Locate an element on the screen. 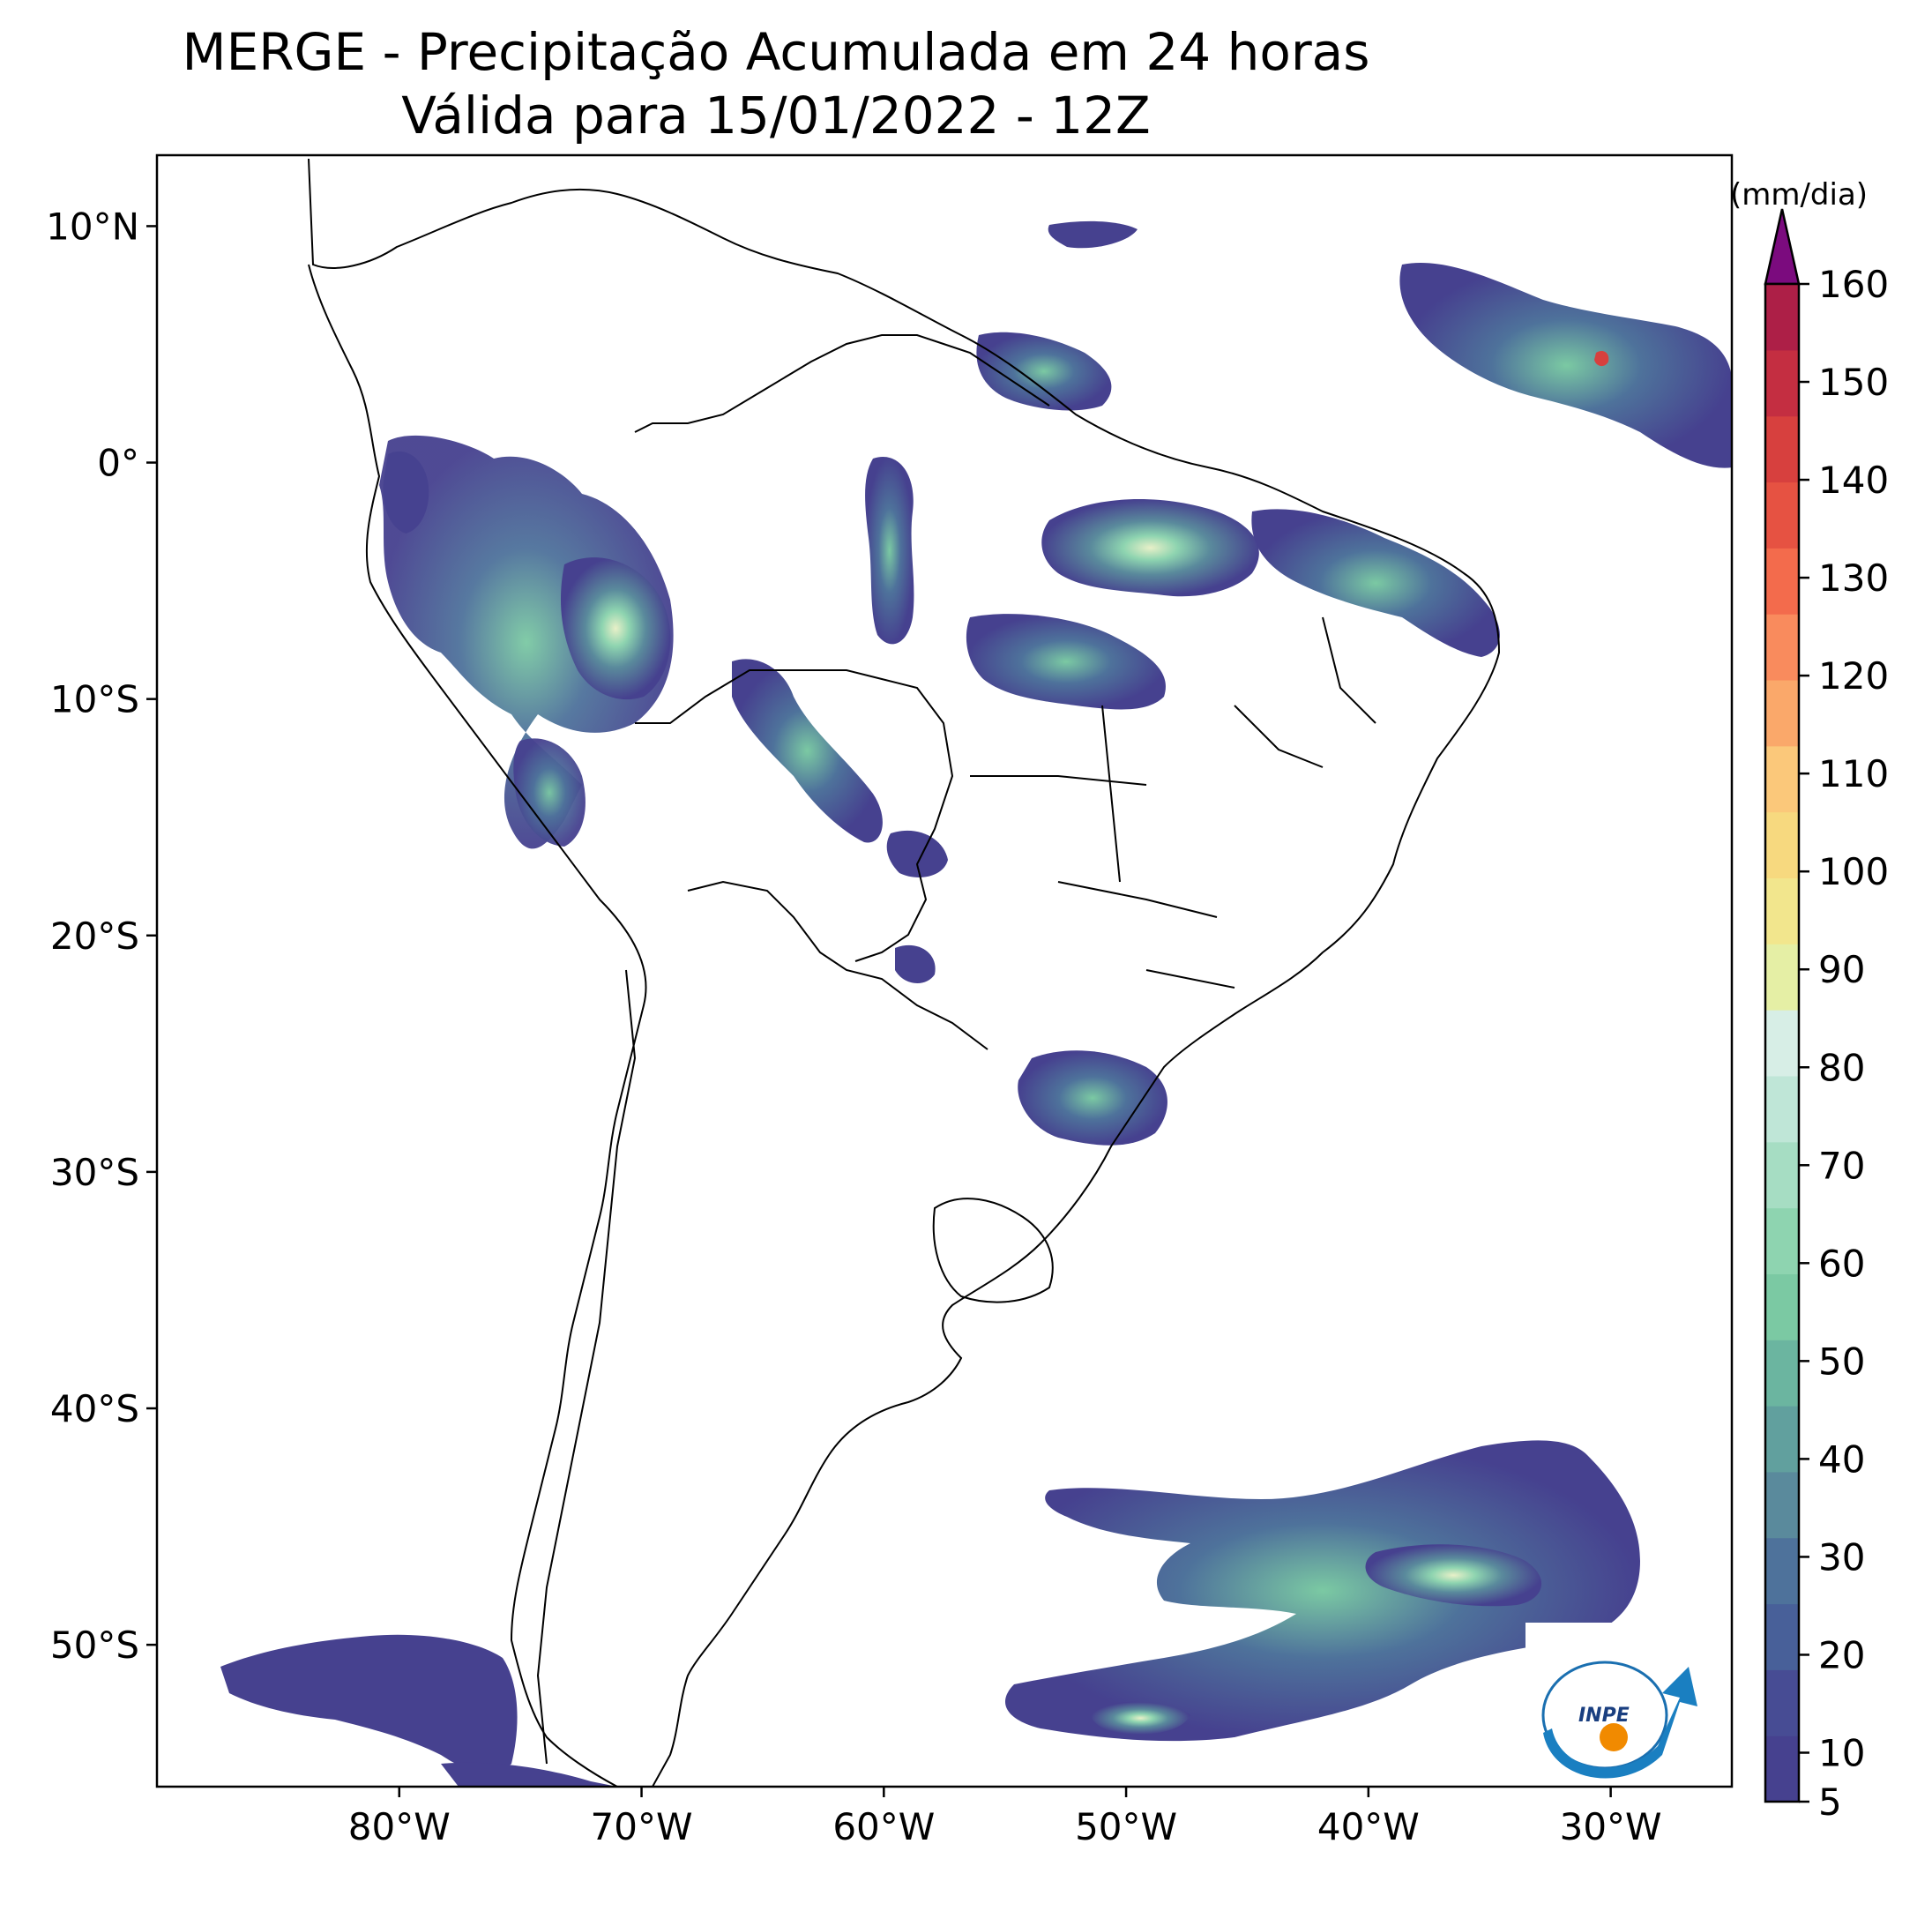  border-brazil-west is located at coordinates (794, 816).